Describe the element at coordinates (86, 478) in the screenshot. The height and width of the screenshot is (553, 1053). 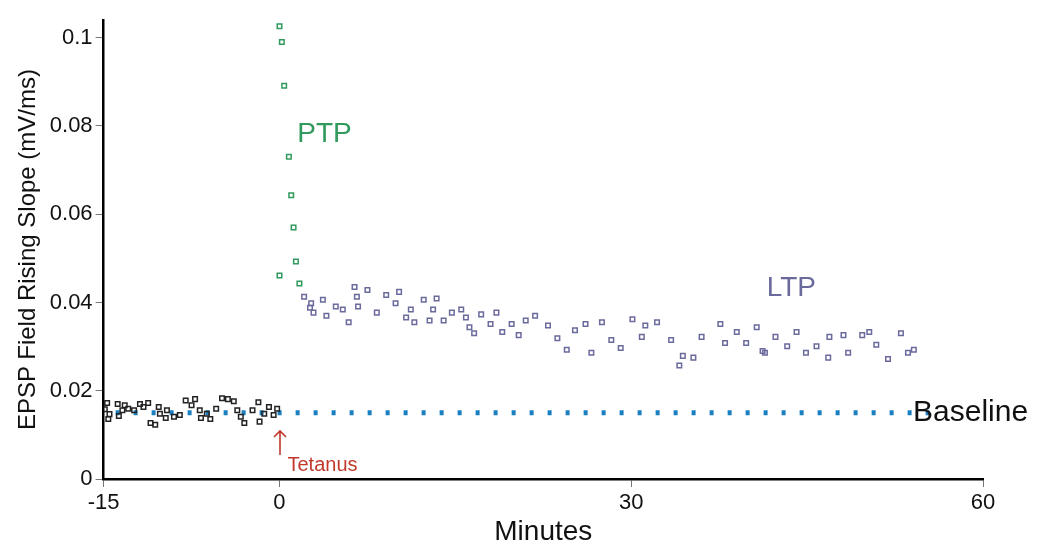
I see `y-tick-label: 0` at that location.